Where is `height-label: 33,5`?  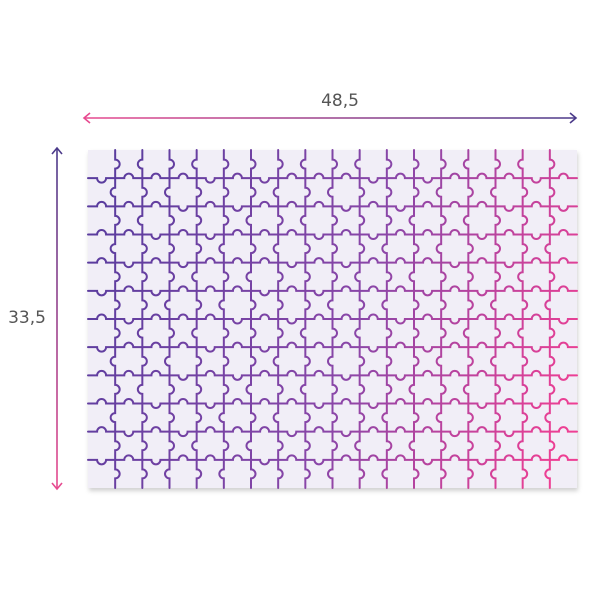
height-label: 33,5 is located at coordinates (27, 318).